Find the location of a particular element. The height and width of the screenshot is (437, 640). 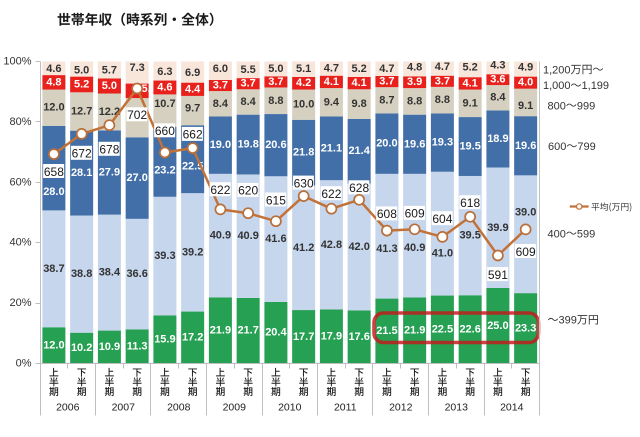

svg-text: 21.9 is located at coordinates (414, 330).